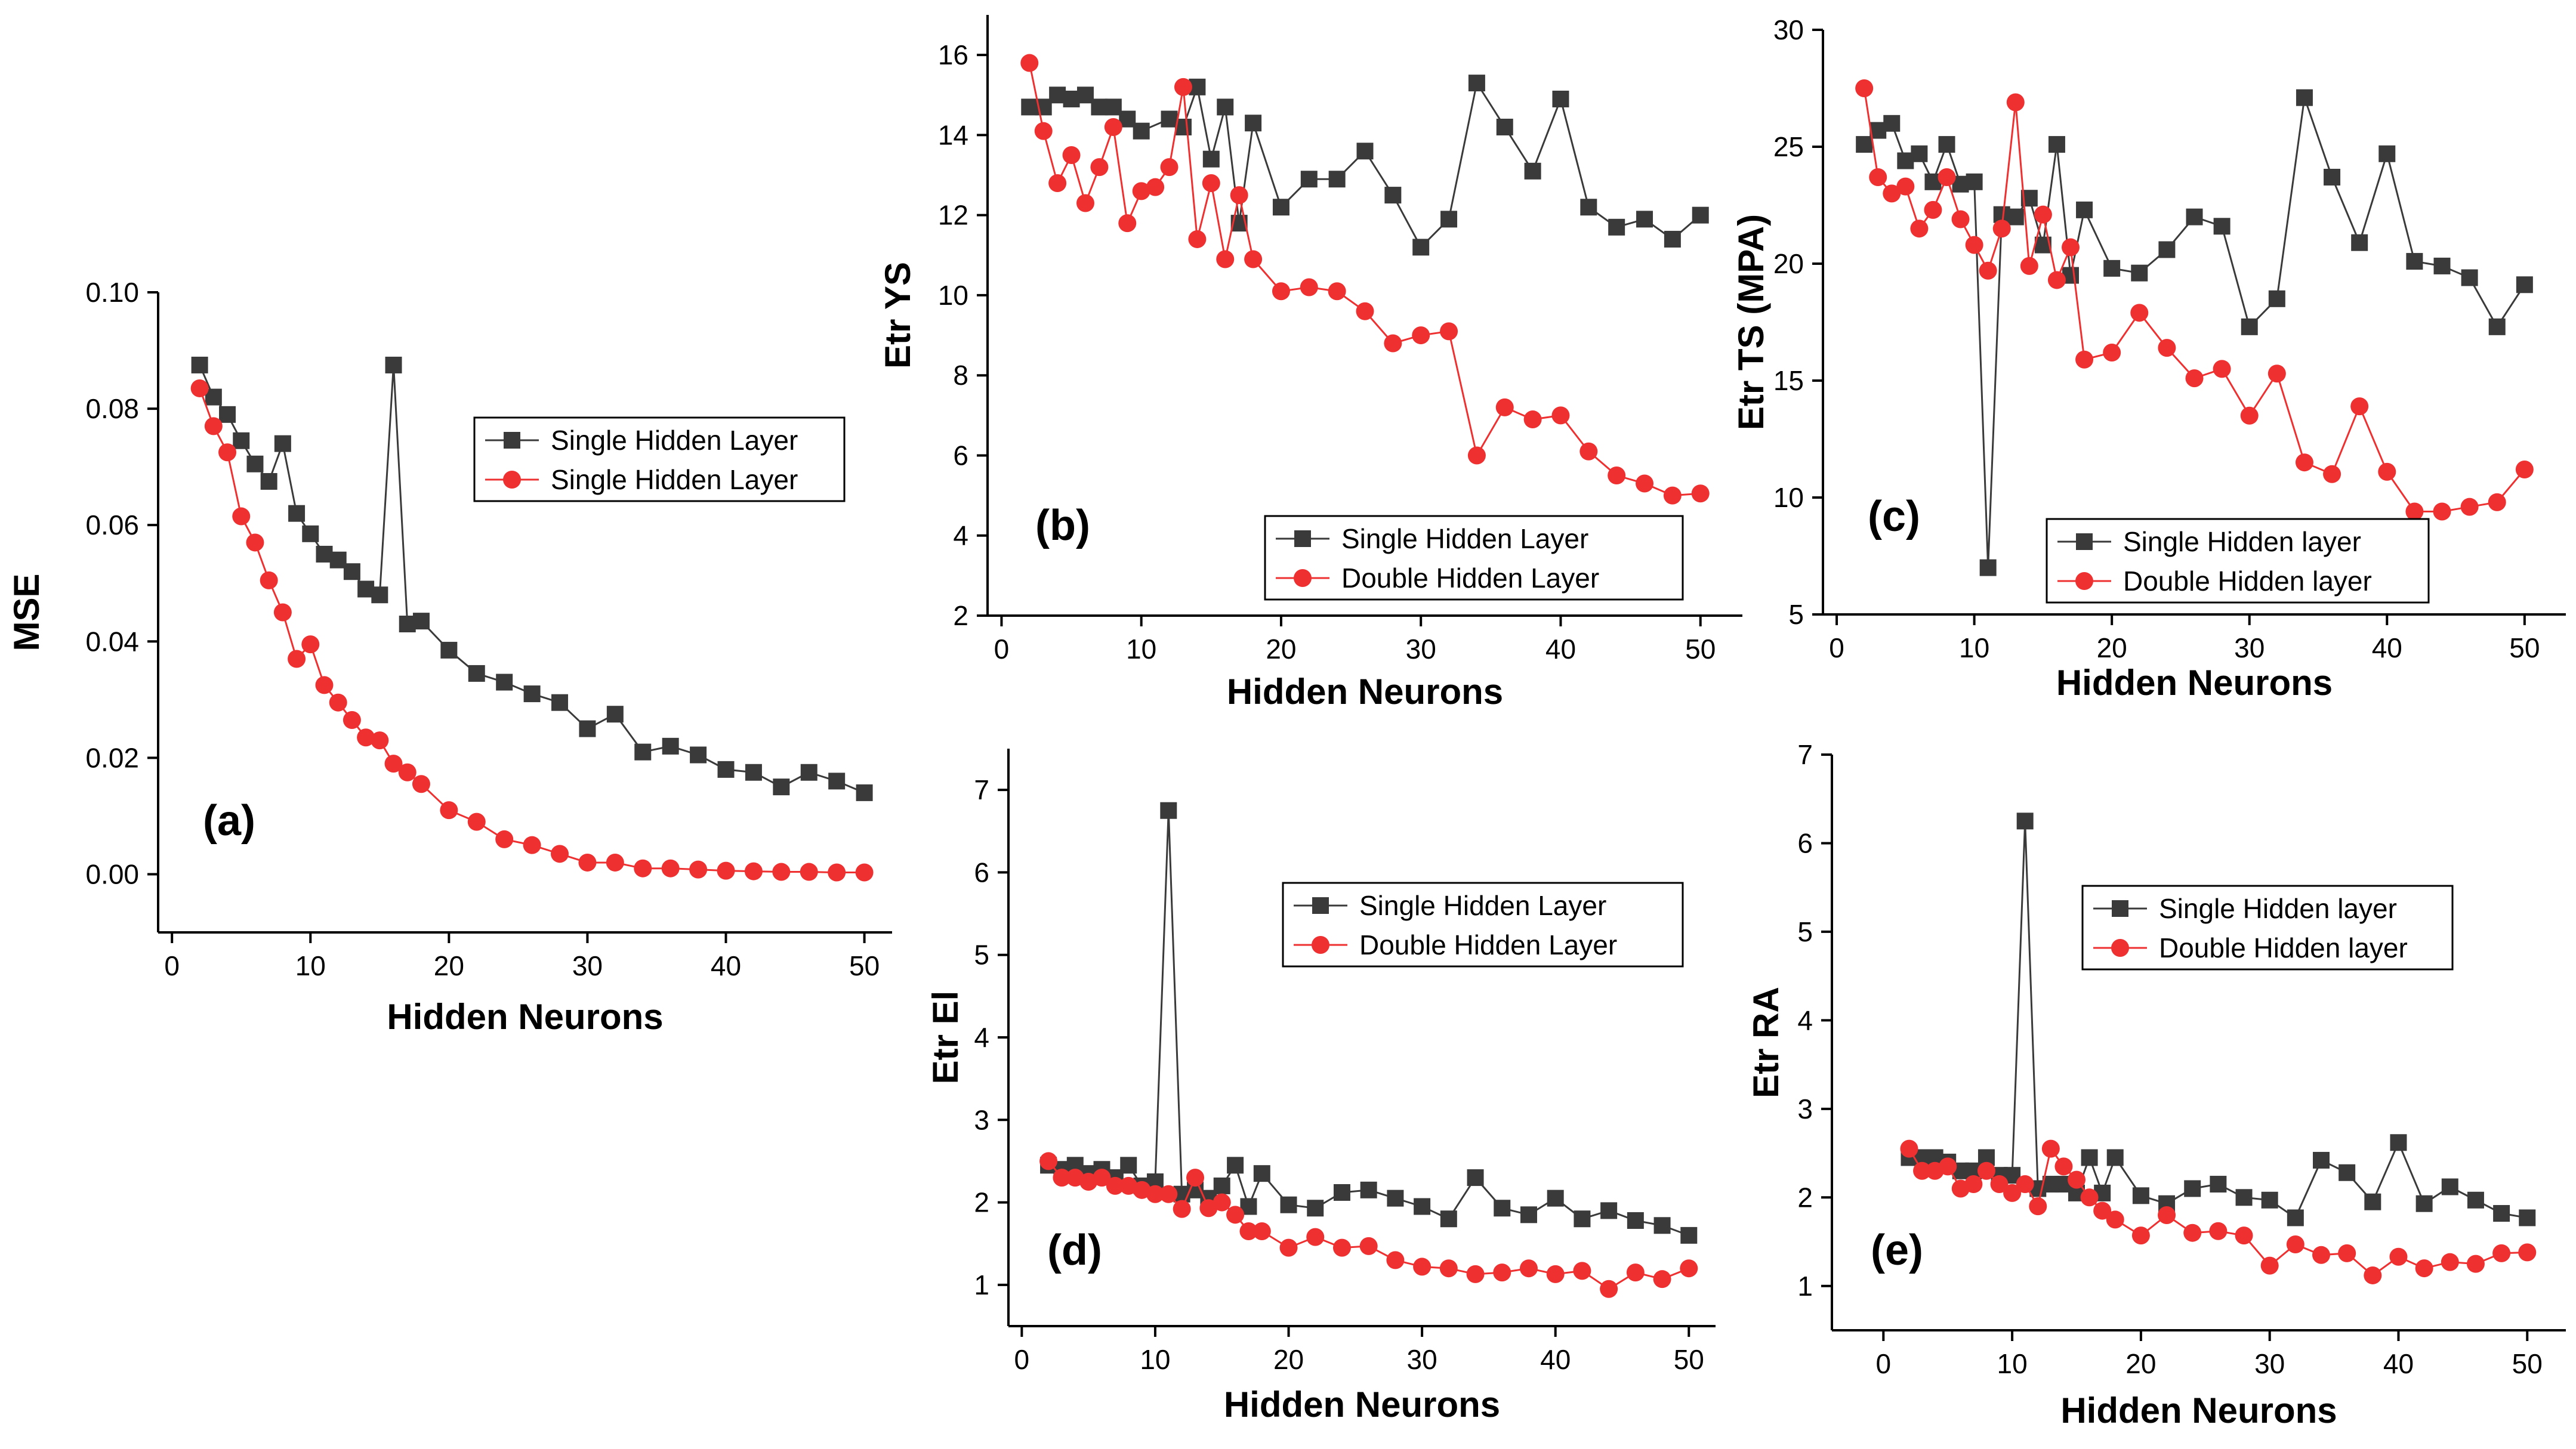  I want to click on x-tick-label: 20, so click(2140, 1363).